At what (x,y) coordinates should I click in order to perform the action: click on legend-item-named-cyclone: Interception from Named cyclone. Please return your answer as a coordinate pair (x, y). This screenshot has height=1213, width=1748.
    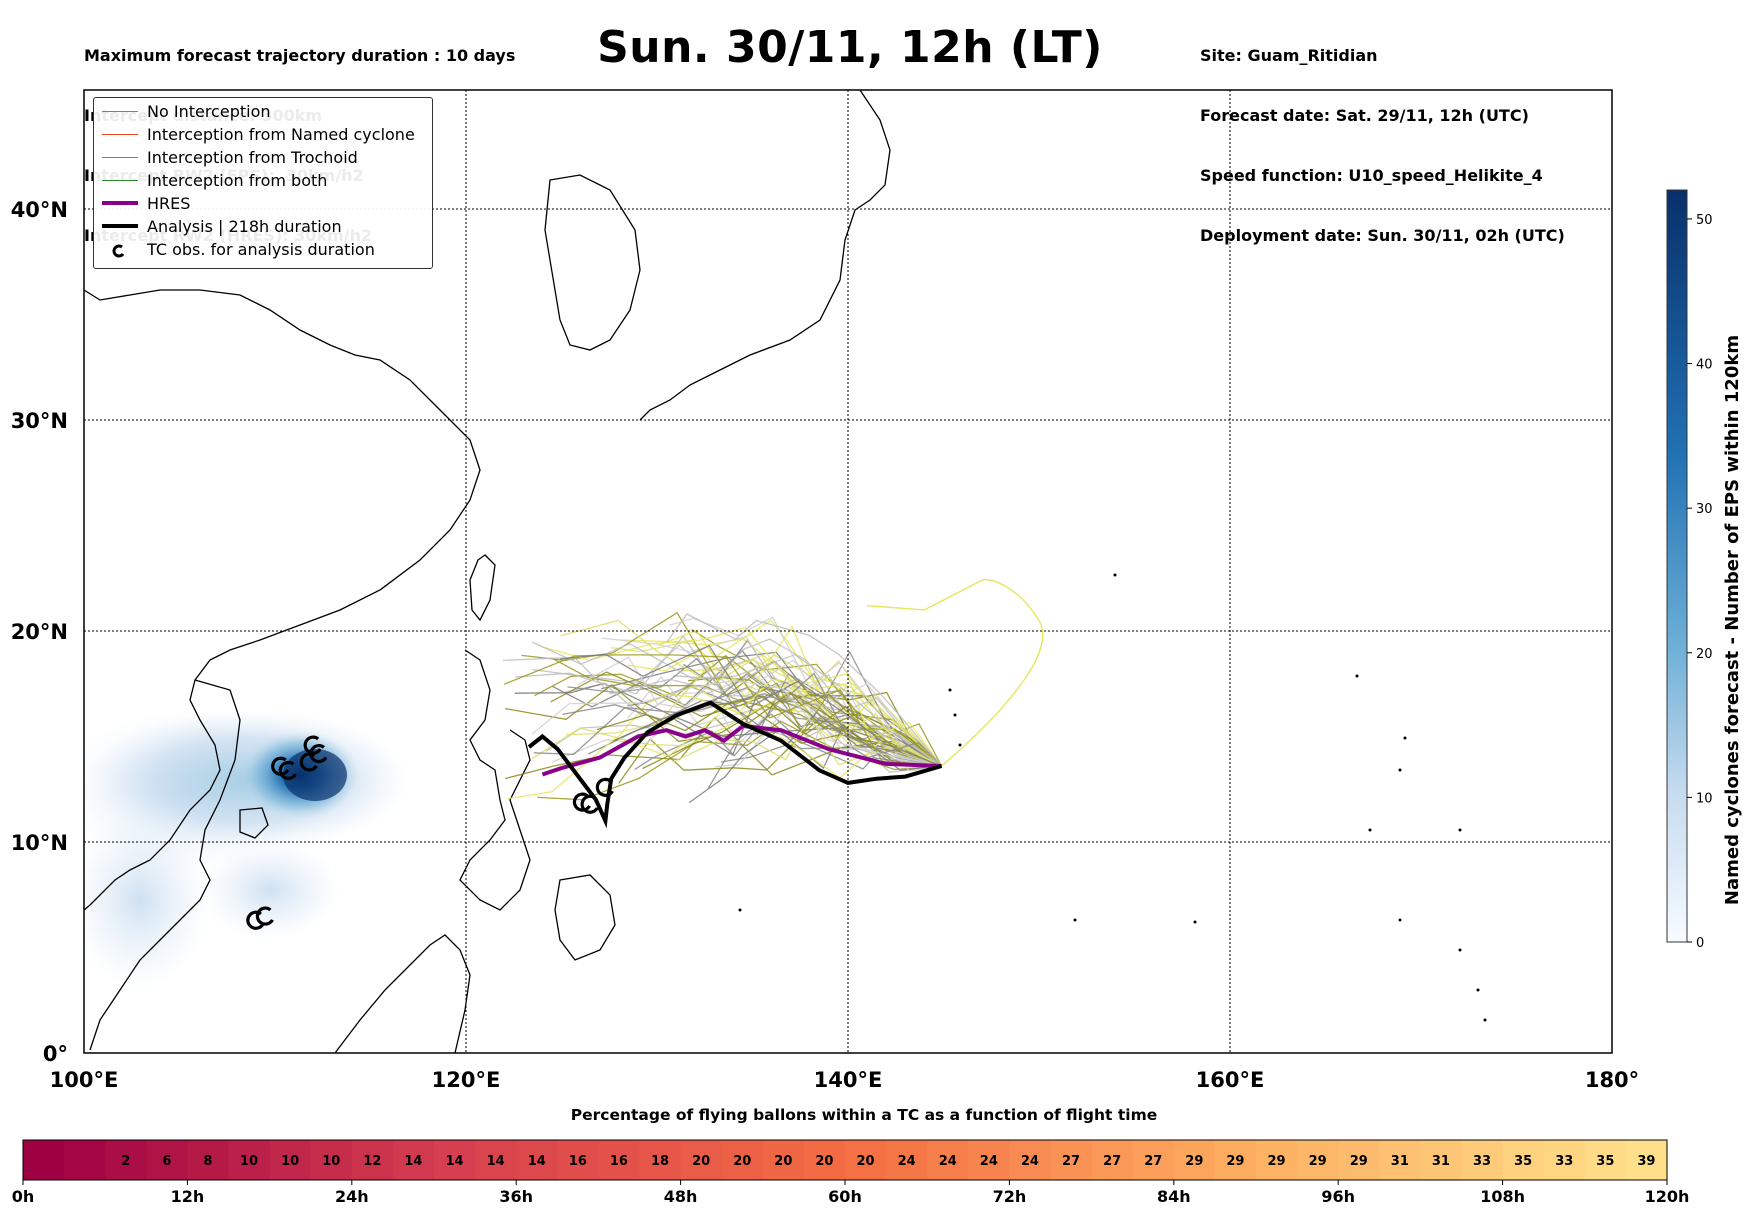
    Looking at the image, I should click on (262, 135).